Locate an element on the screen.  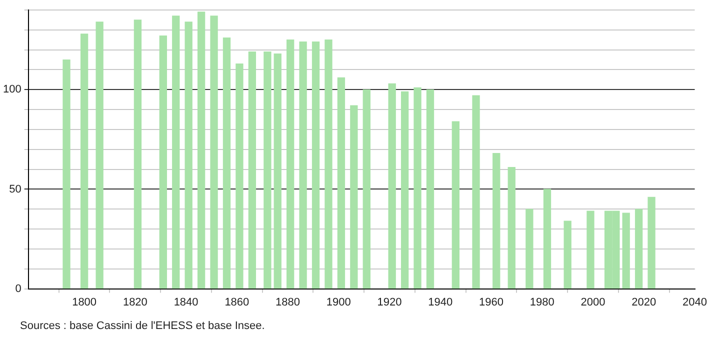
x-tick-label: 1960 is located at coordinates (491, 302).